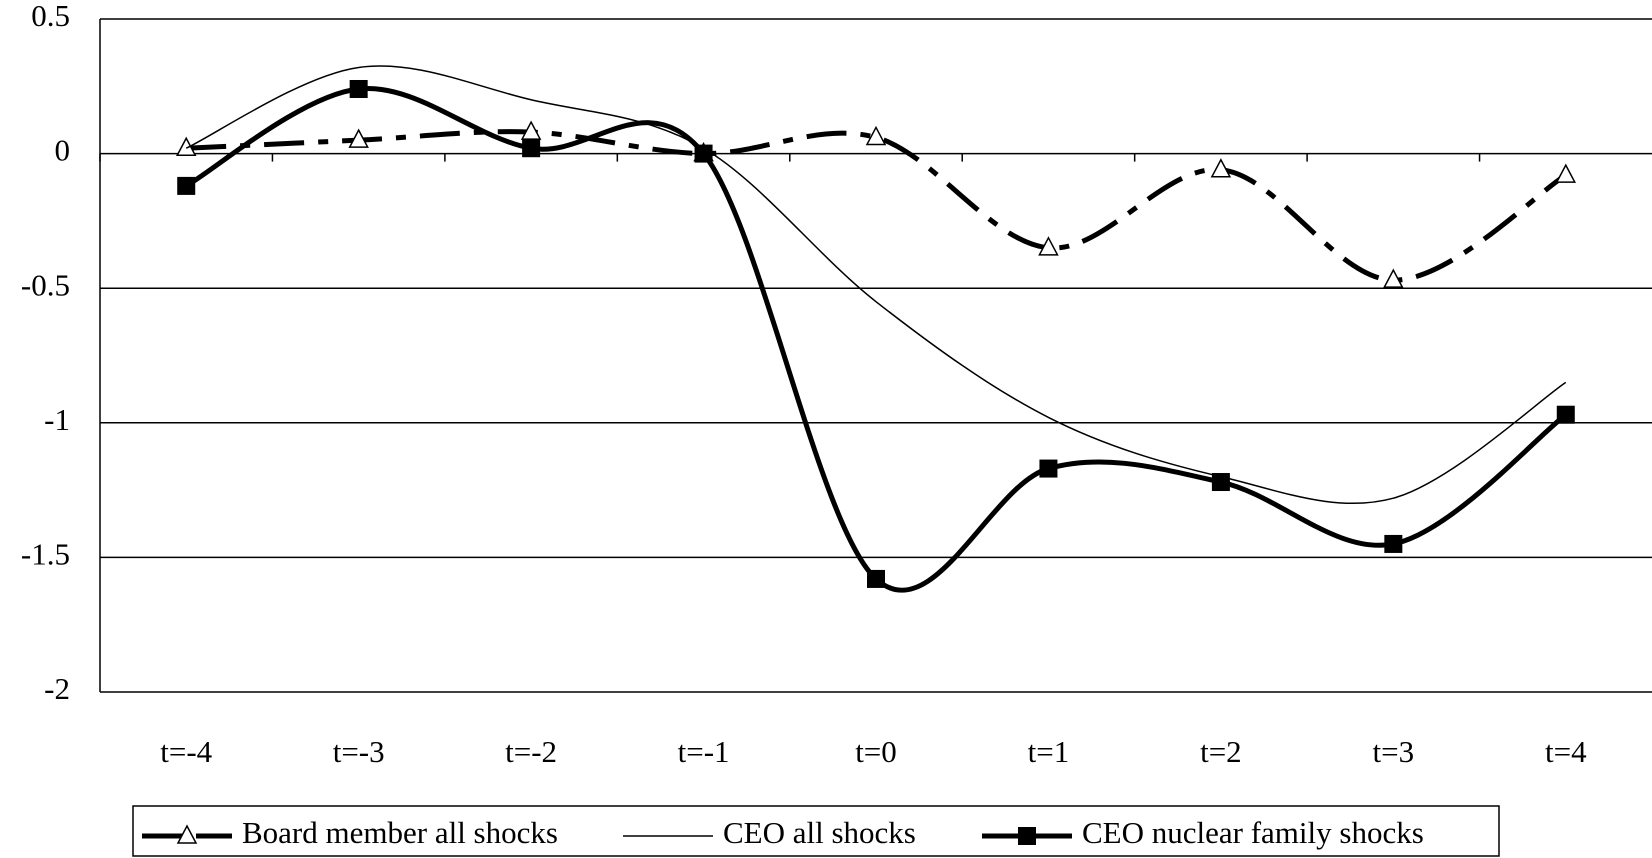  What do you see at coordinates (1394, 751) in the screenshot?
I see `x-tick-label: t=3` at bounding box center [1394, 751].